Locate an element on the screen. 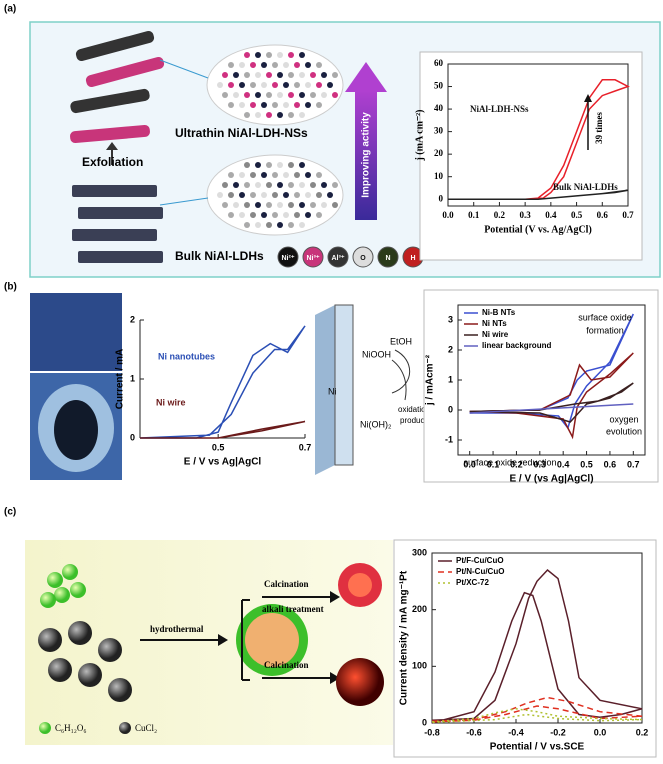 The height and width of the screenshot is (764, 663). y-tick-label: 100 is located at coordinates (419, 666).